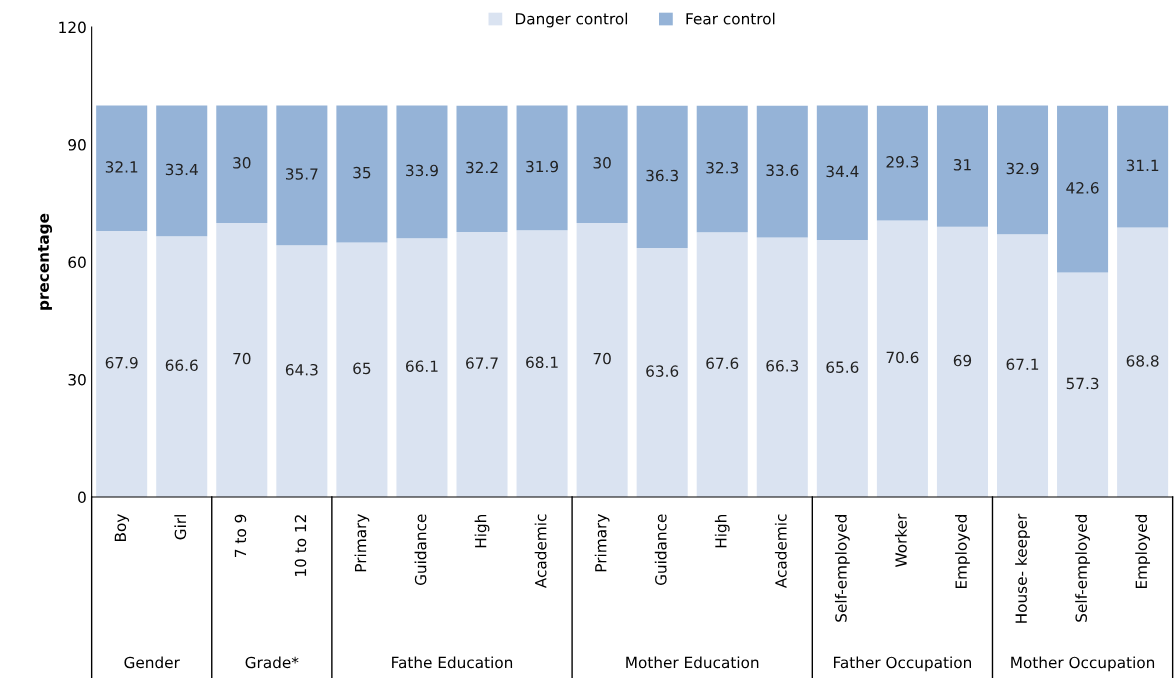 This screenshot has width=1175, height=678. What do you see at coordinates (482, 167) in the screenshot?
I see `data-label: 32.2` at bounding box center [482, 167].